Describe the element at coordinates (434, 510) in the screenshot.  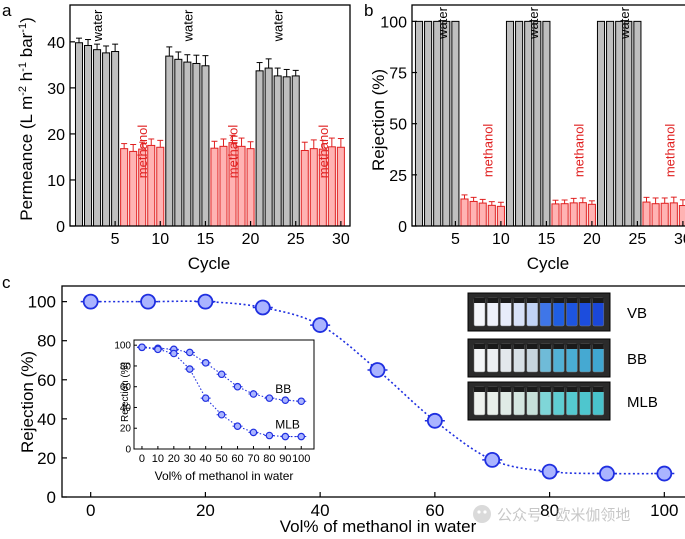
I see `panel-c-xtick-label-60: 60` at that location.